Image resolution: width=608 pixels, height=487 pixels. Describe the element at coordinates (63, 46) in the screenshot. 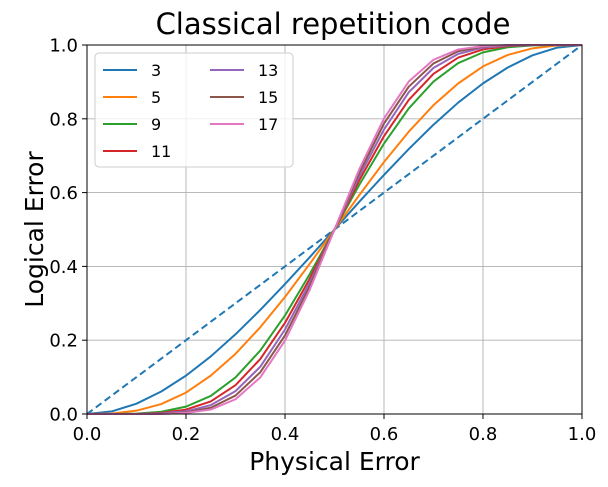

I see `y-tick-label: 1.0` at that location.